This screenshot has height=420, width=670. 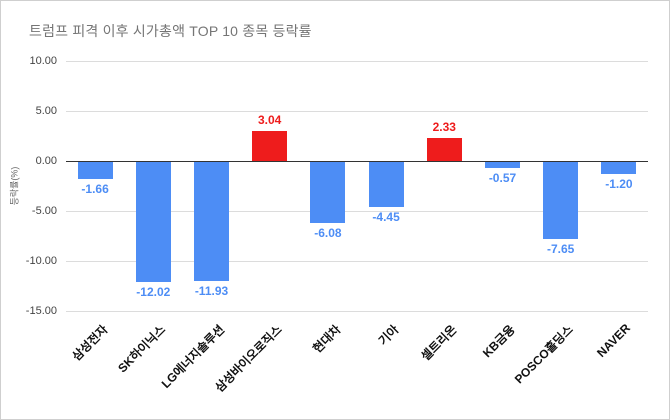 What do you see at coordinates (613, 340) in the screenshot?
I see `category-label-NAVER: NAVER` at bounding box center [613, 340].